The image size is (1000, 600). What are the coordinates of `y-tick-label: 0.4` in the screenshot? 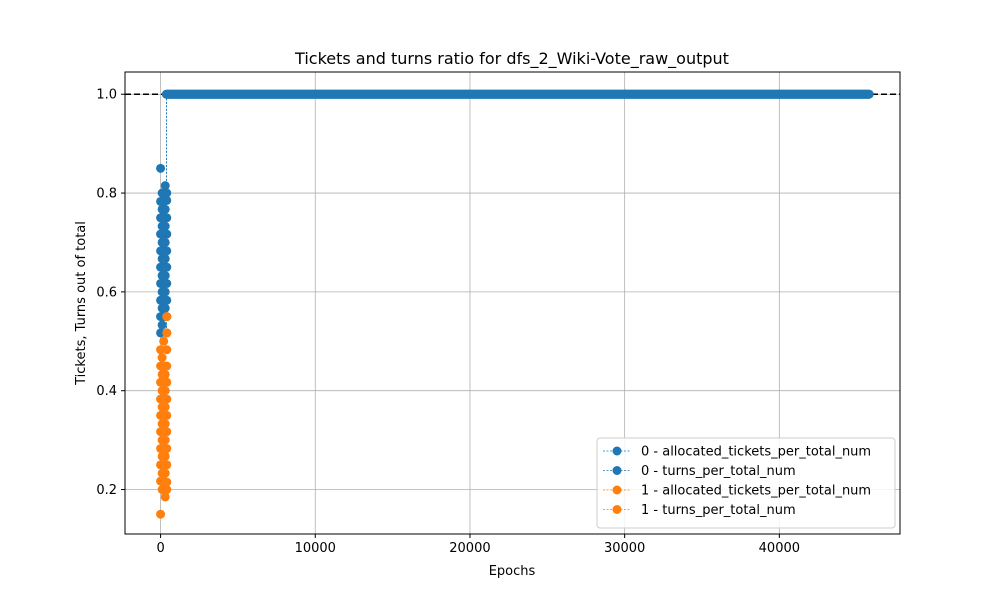 It's located at (106, 391).